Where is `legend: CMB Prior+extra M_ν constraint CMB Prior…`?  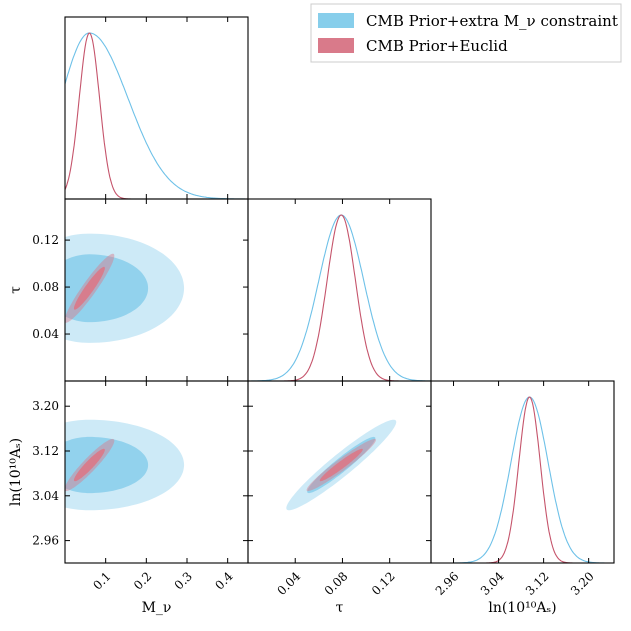 legend: CMB Prior+extra M_ν constraint CMB Prior… is located at coordinates (466, 33).